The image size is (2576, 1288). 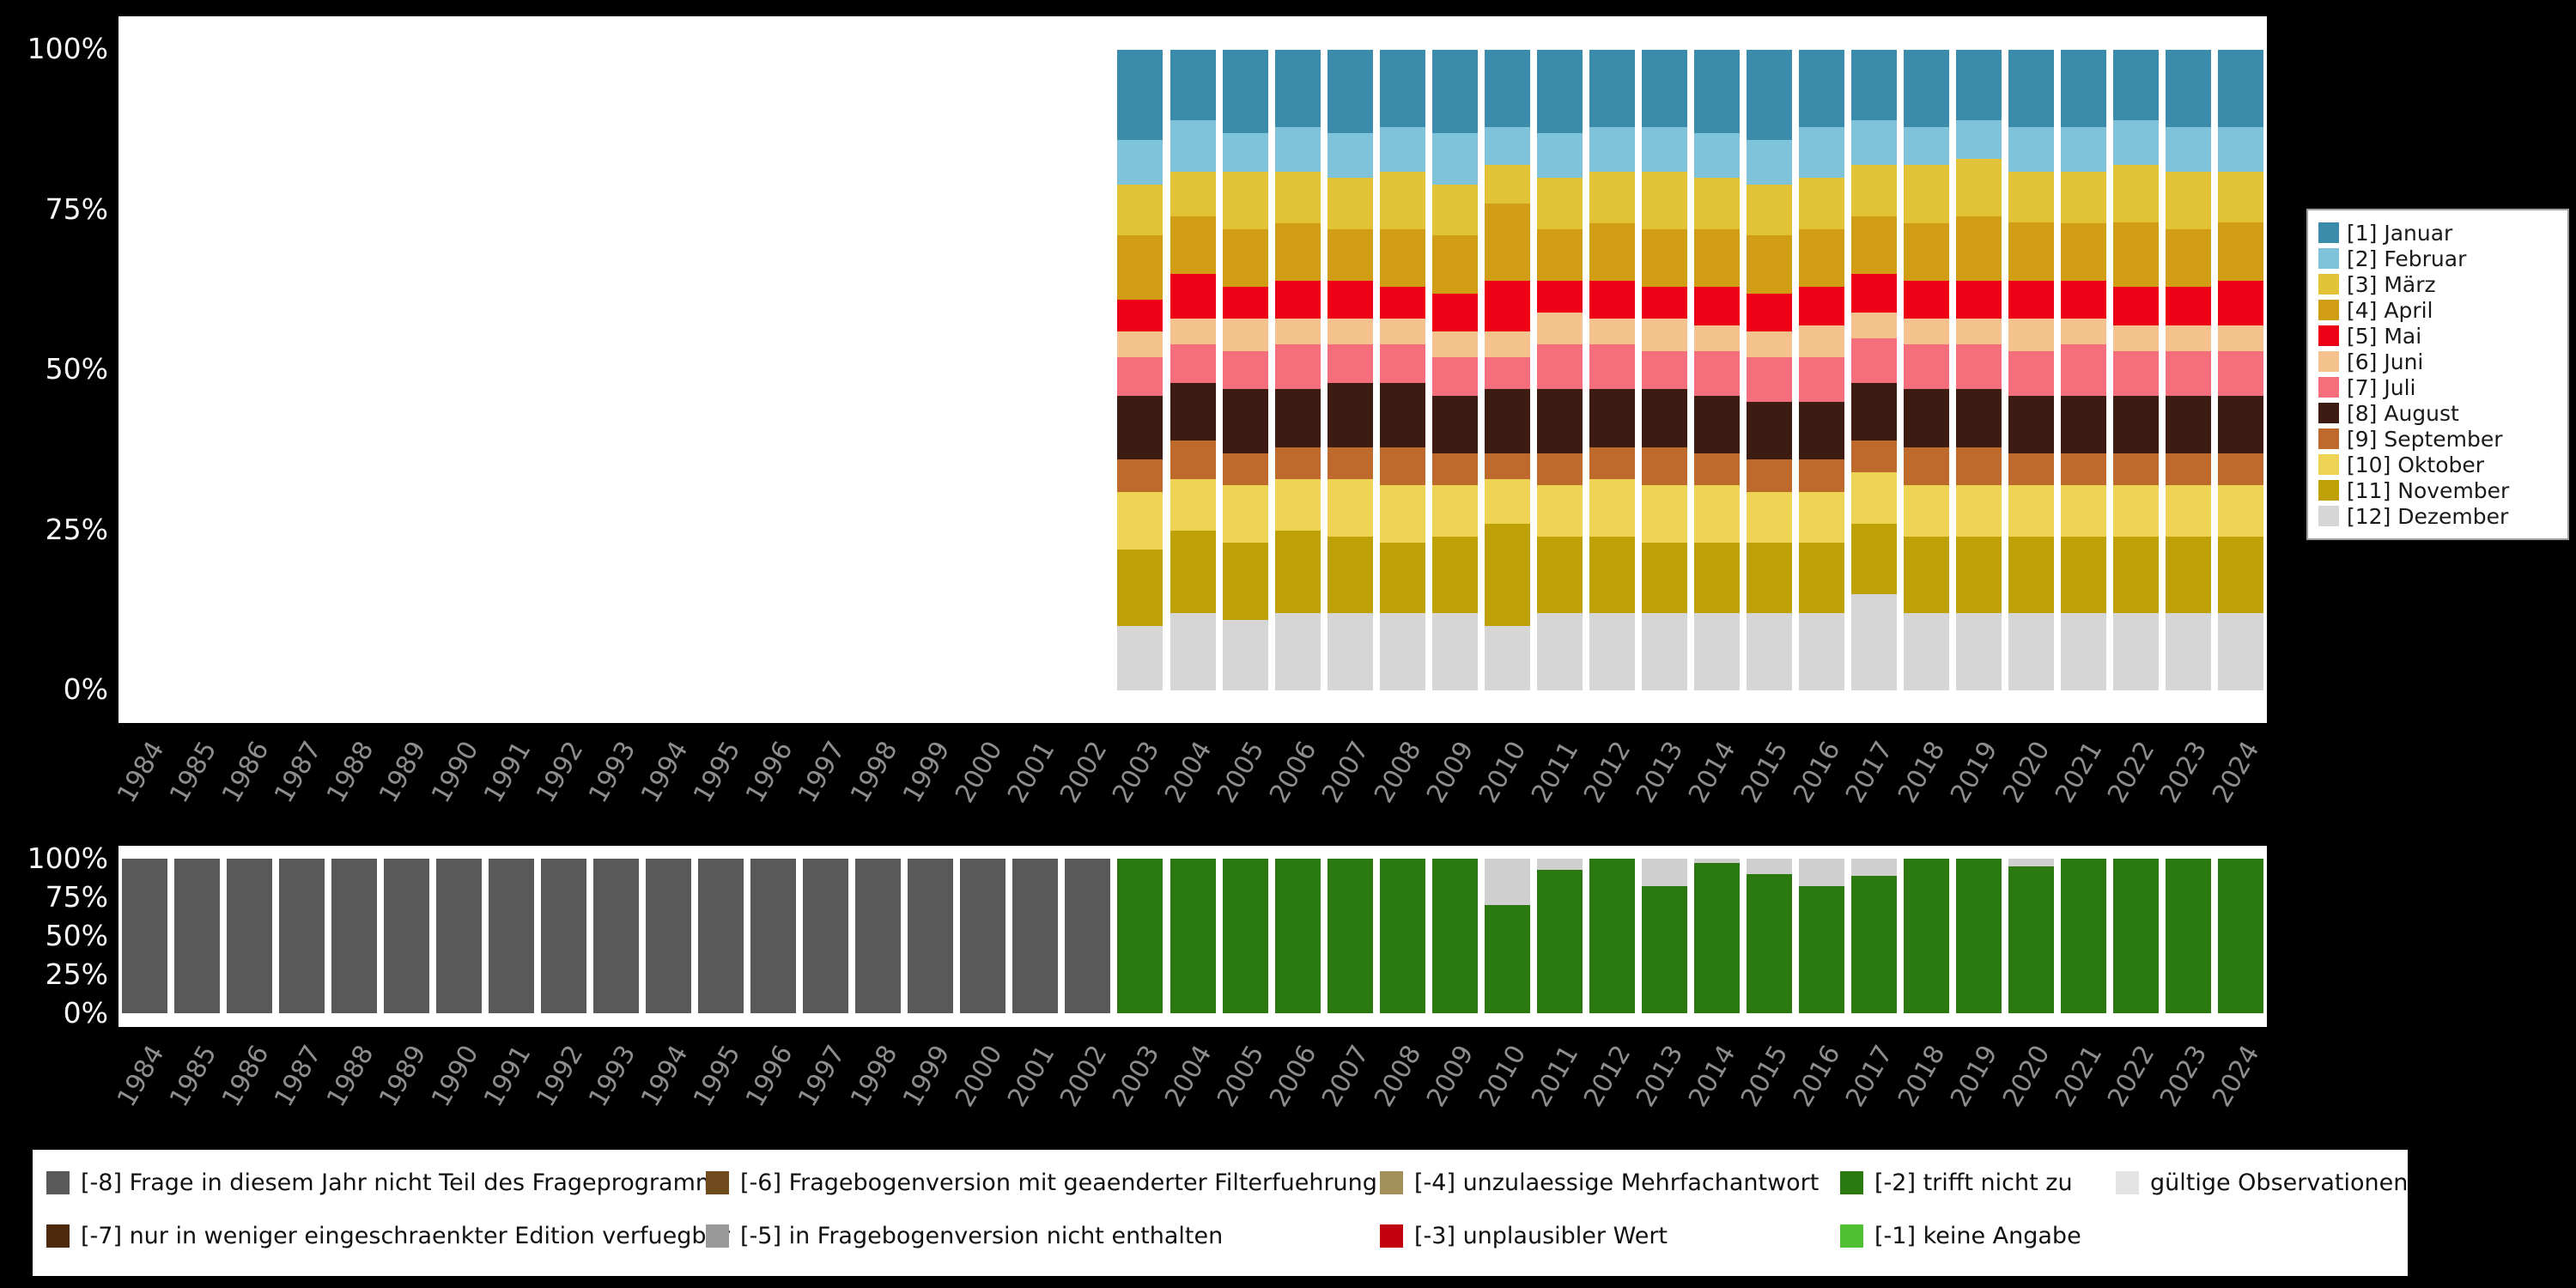 What do you see at coordinates (2083, 936) in the screenshot?
I see `stacked-bar-2021` at bounding box center [2083, 936].